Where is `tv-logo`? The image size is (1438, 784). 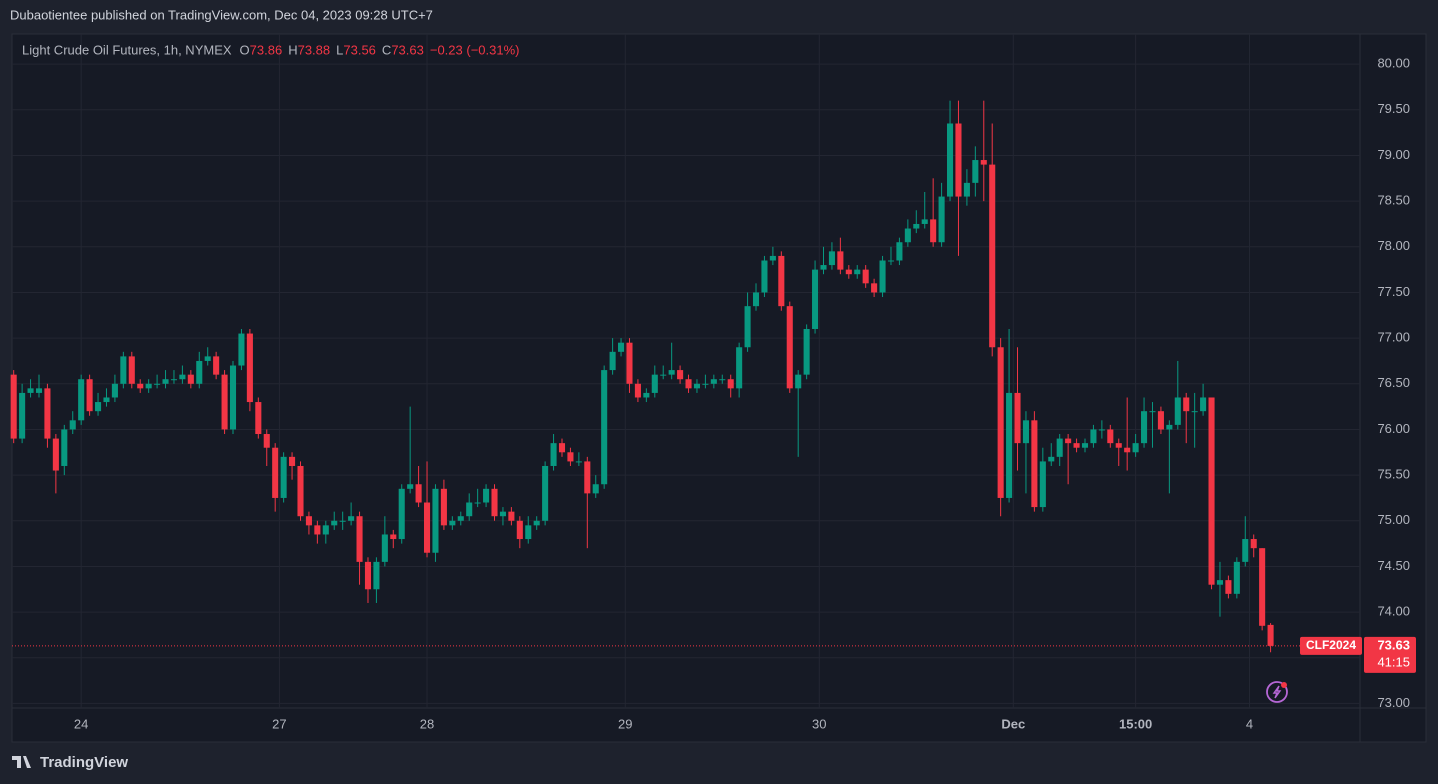
tv-logo is located at coordinates (21, 762).